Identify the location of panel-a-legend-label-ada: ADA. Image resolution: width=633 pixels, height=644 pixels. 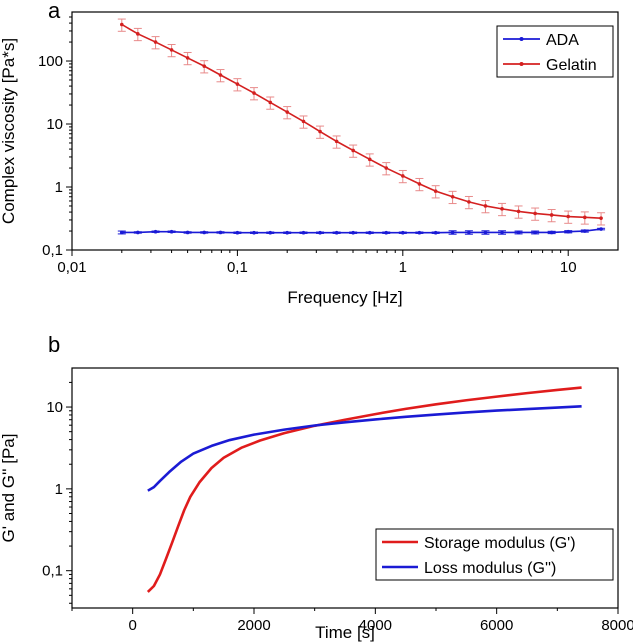
(562, 40).